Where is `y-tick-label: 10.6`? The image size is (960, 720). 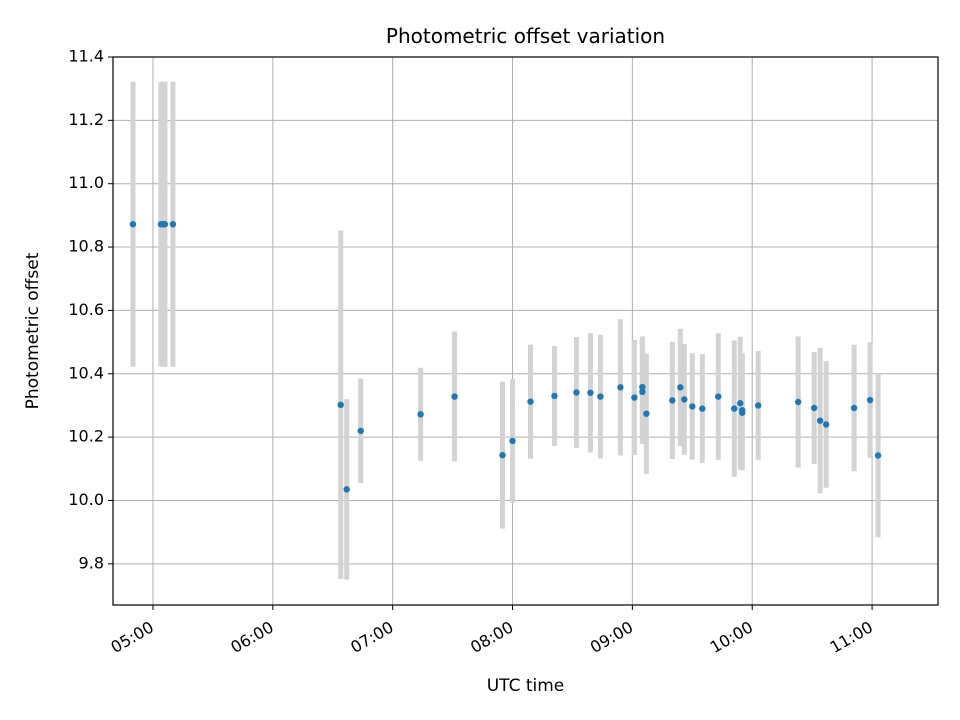
y-tick-label: 10.6 is located at coordinates (86, 309).